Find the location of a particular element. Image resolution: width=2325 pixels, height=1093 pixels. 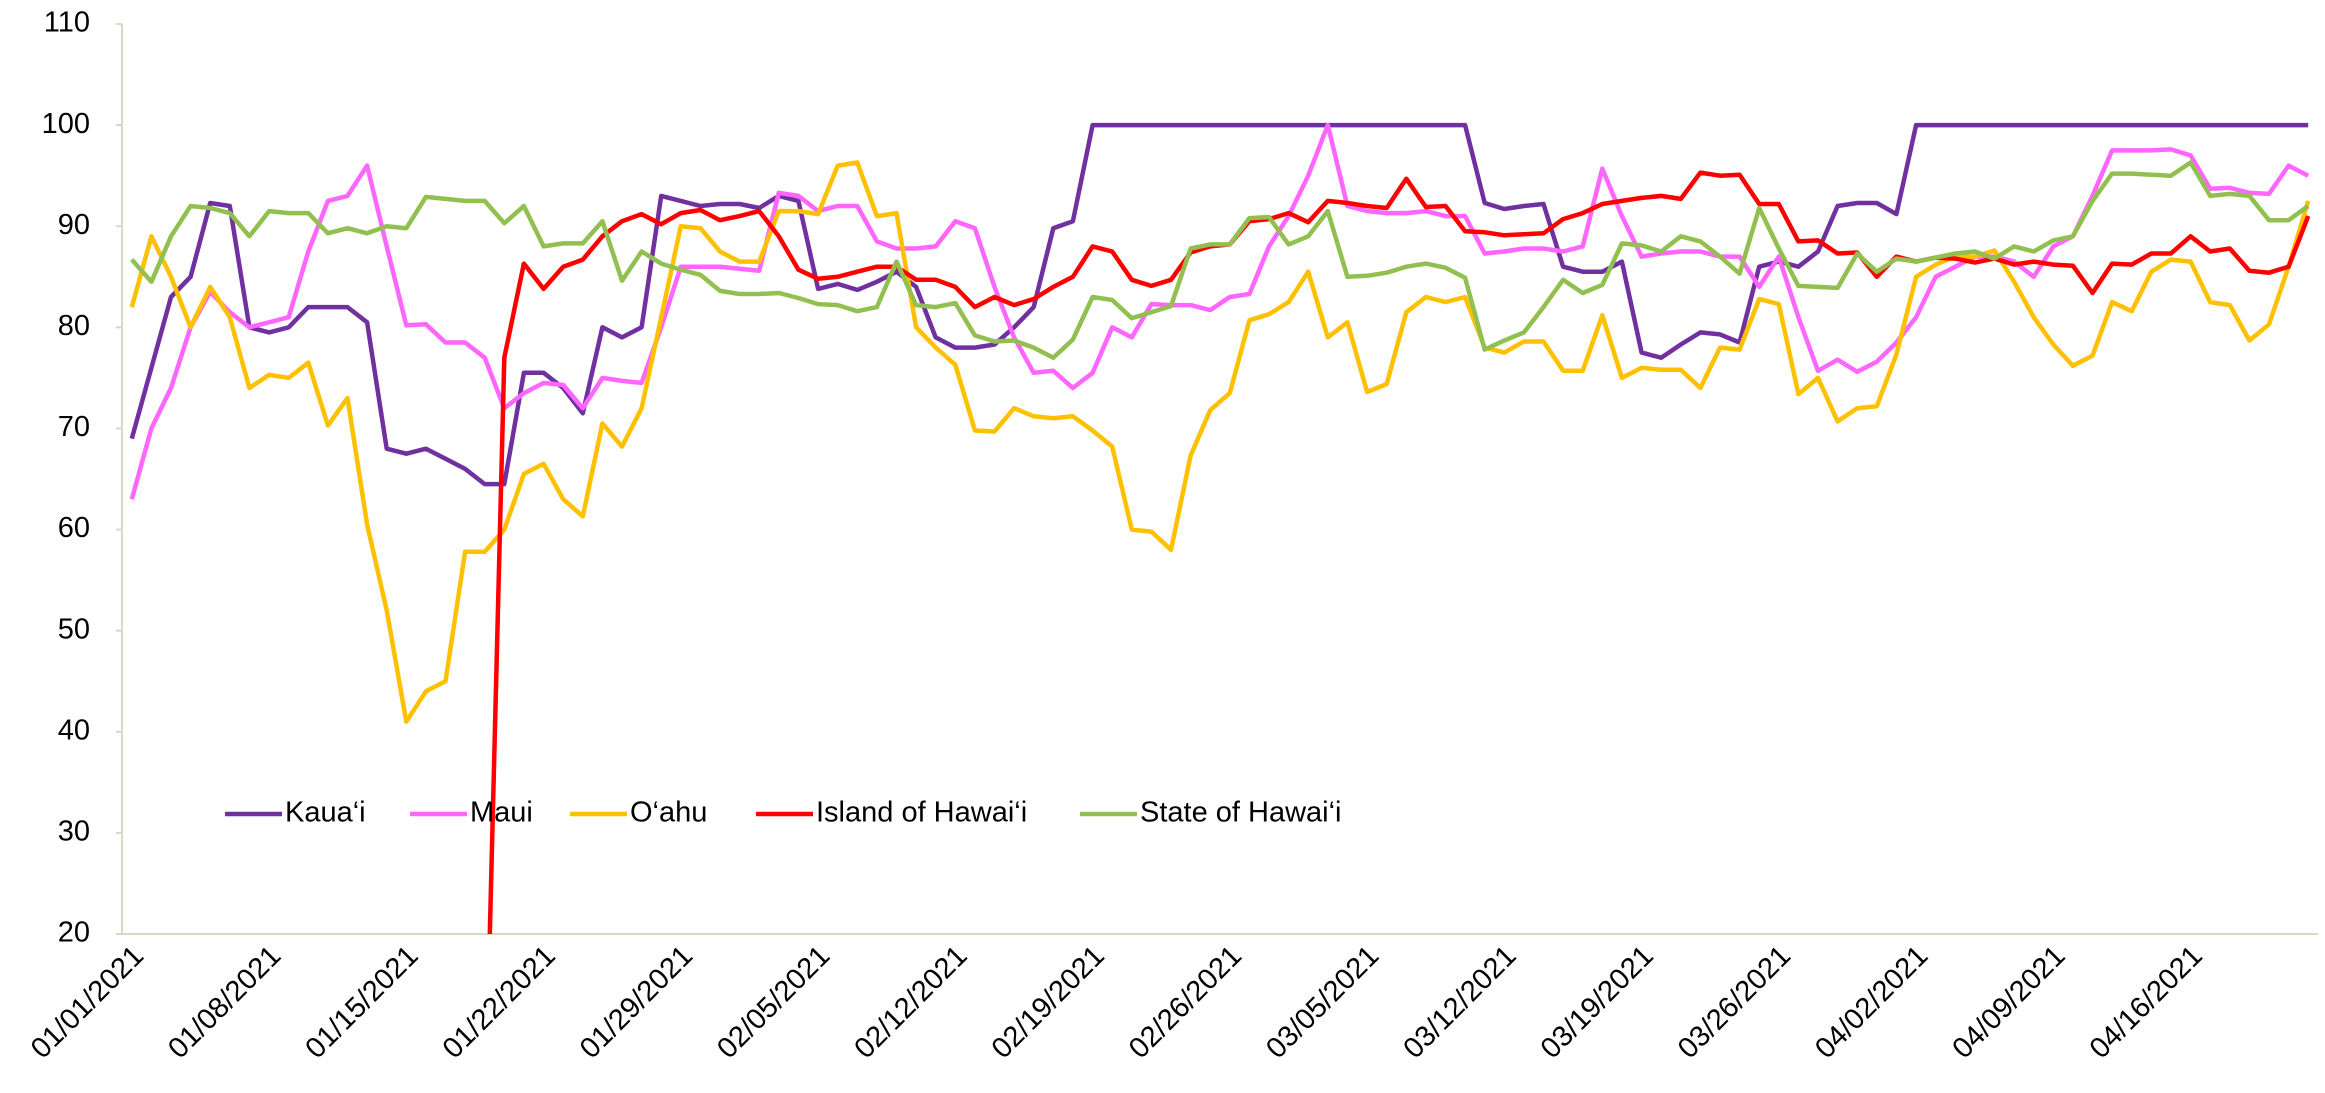

x-tick-label: 04/09/2021 is located at coordinates (2008, 1002).